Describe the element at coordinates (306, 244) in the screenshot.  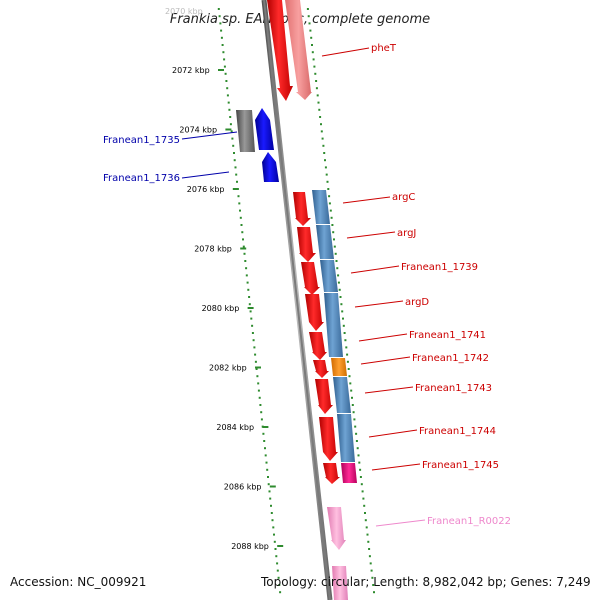
I see `gene-argj` at that location.